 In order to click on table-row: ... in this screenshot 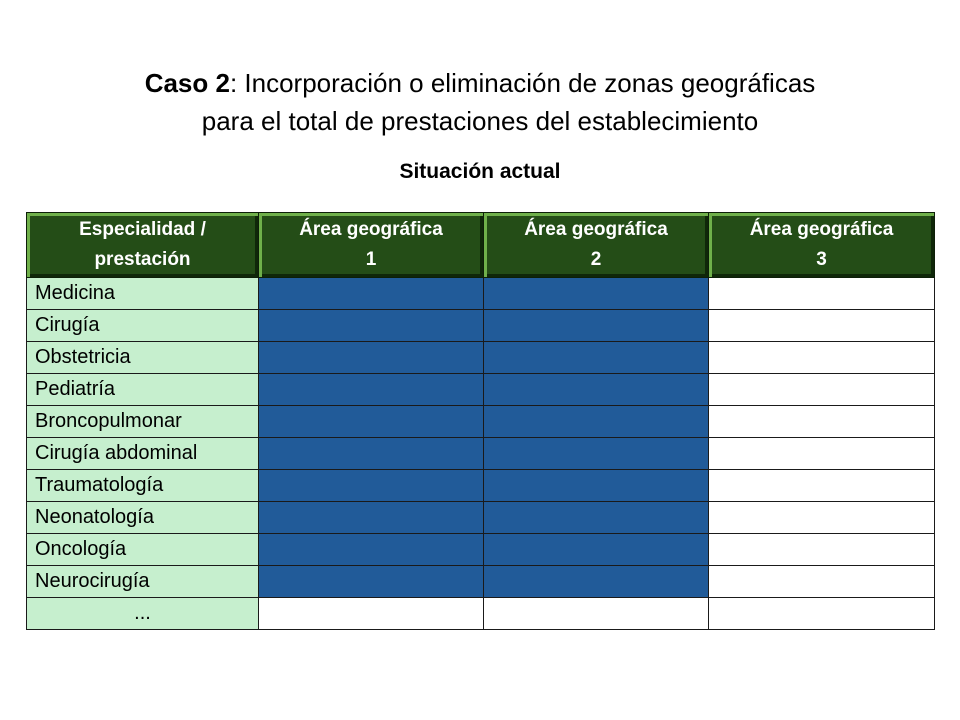, I will do `click(480, 613)`.